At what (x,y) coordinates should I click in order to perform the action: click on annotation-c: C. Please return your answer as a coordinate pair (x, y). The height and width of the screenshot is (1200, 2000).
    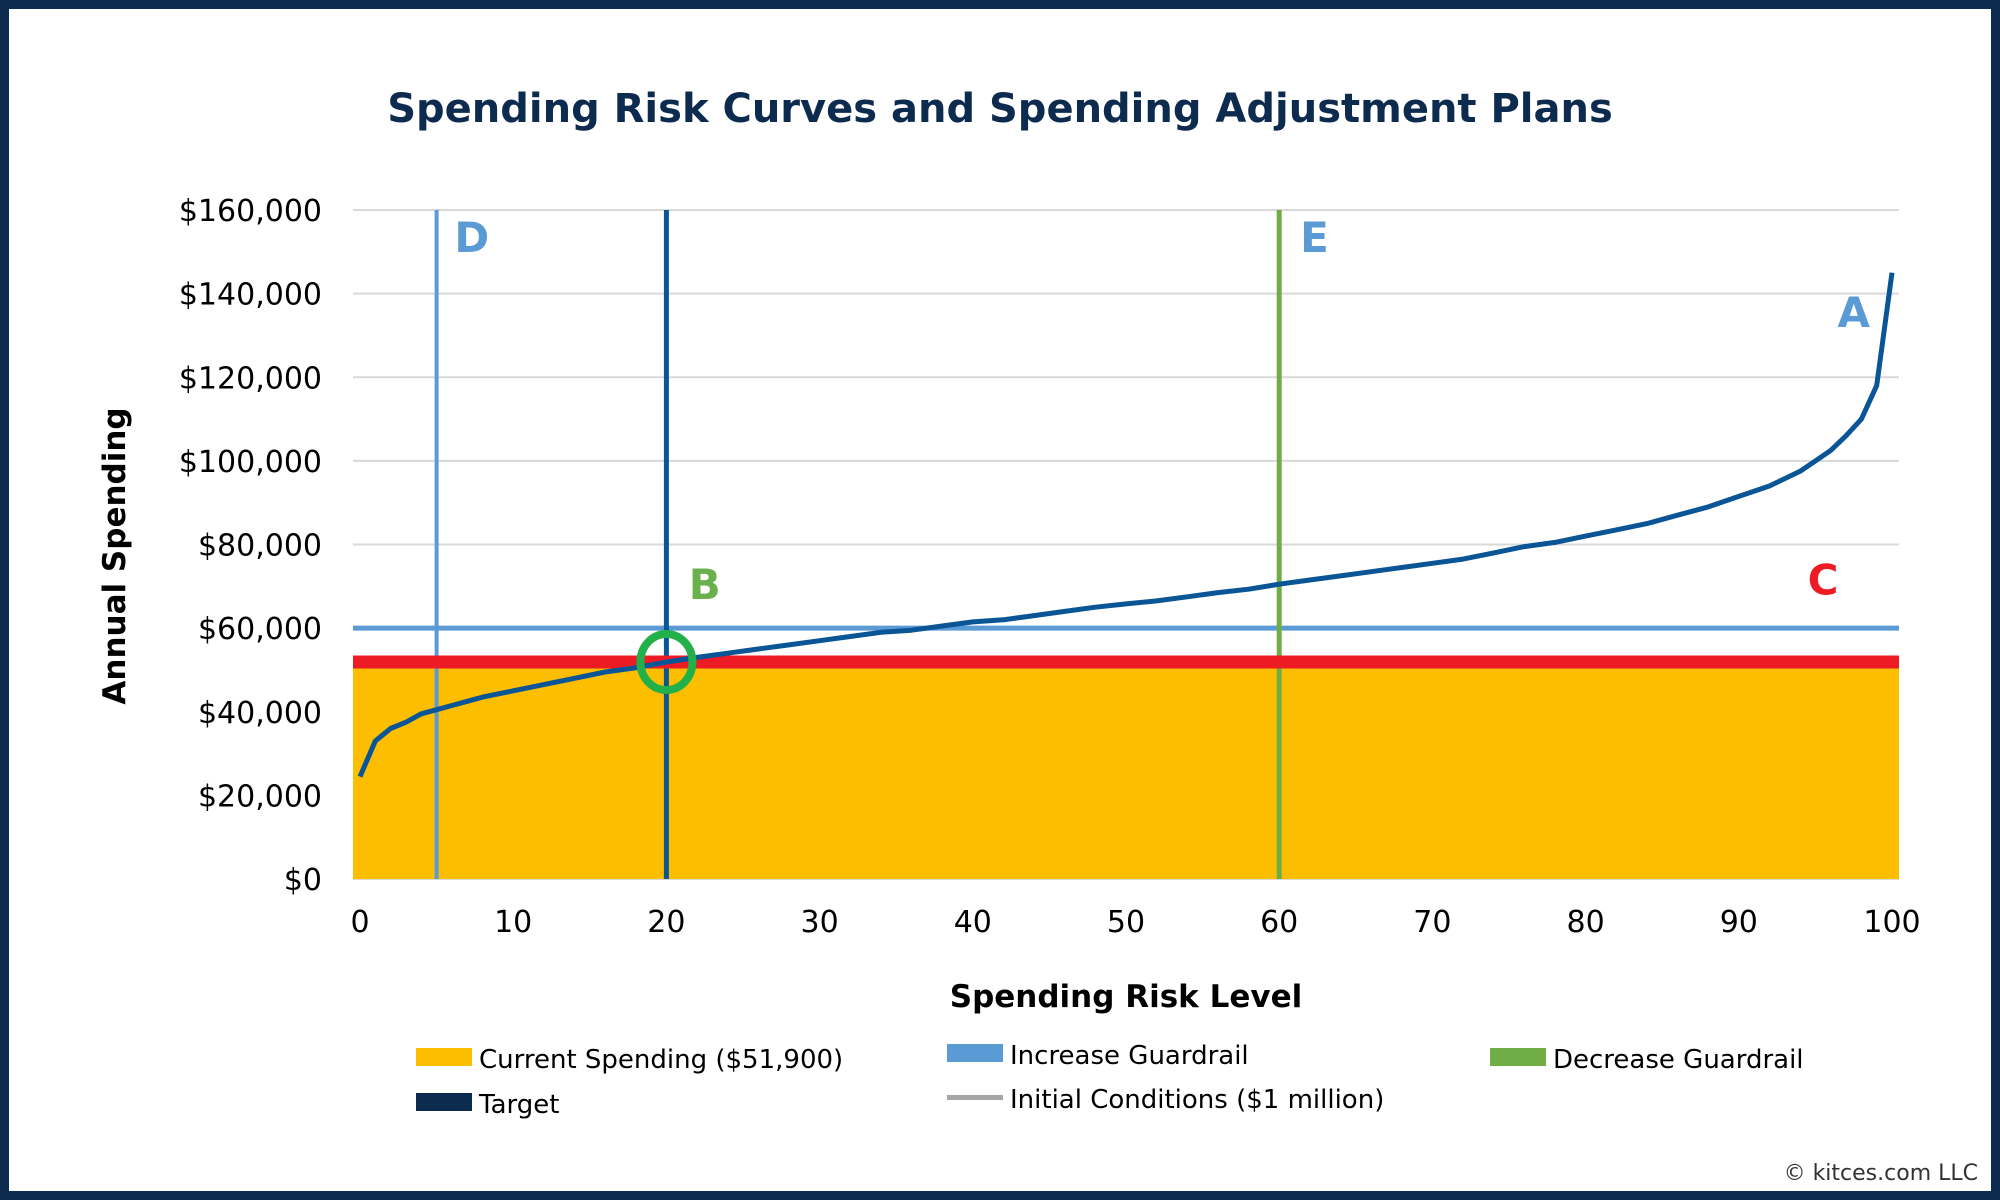
    Looking at the image, I should click on (1823, 580).